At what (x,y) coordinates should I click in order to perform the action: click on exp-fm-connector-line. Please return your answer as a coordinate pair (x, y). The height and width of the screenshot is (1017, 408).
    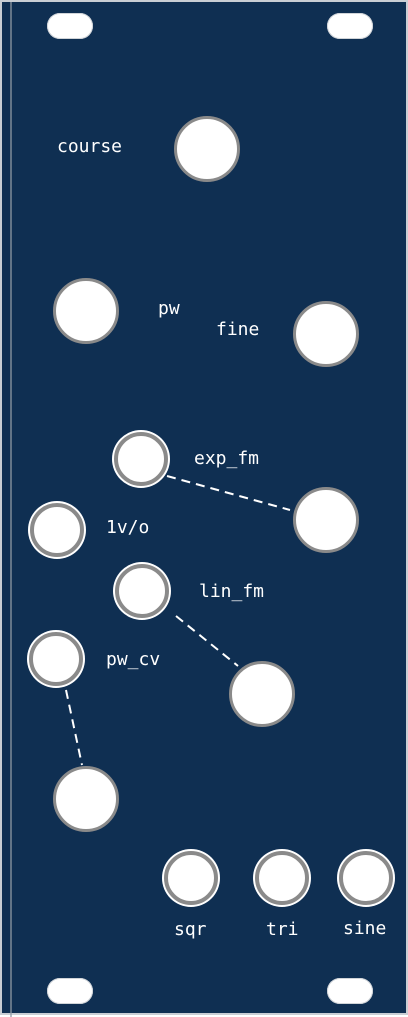
    Looking at the image, I should click on (228, 493).